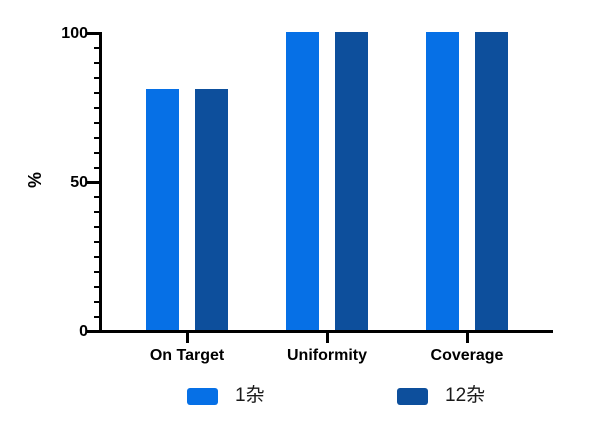 The width and height of the screenshot is (600, 424). Describe the element at coordinates (79, 182) in the screenshot. I see `y-tick-label: 50` at that location.